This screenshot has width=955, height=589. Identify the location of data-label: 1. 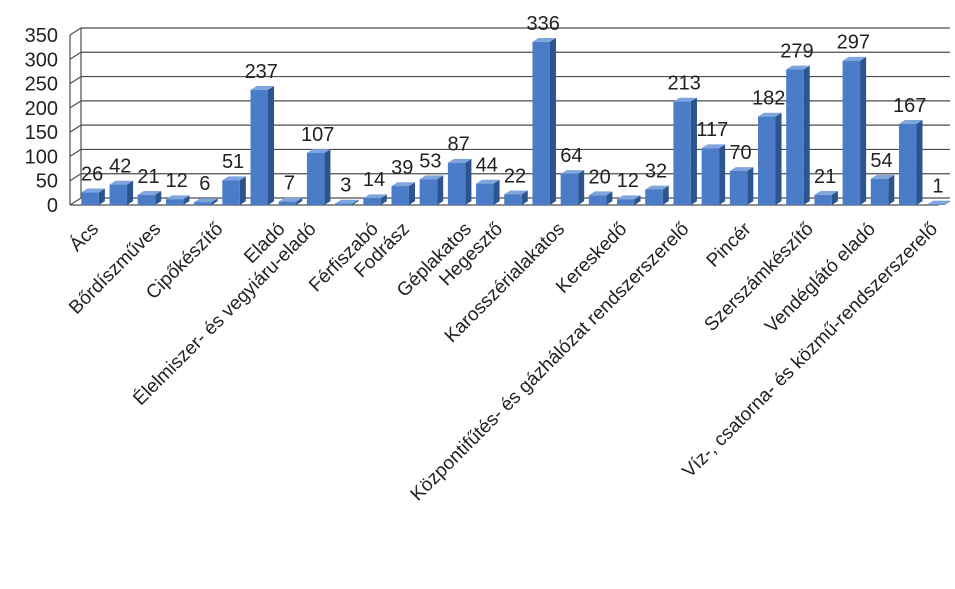
(937, 187).